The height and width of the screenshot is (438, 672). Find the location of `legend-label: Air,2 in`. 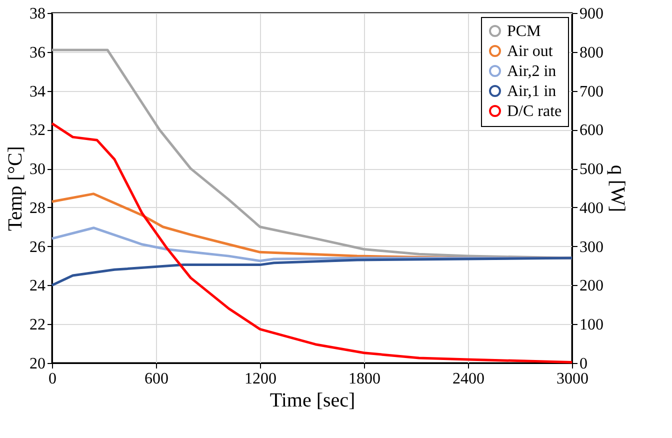

legend-label: Air,2 in is located at coordinates (531, 71).